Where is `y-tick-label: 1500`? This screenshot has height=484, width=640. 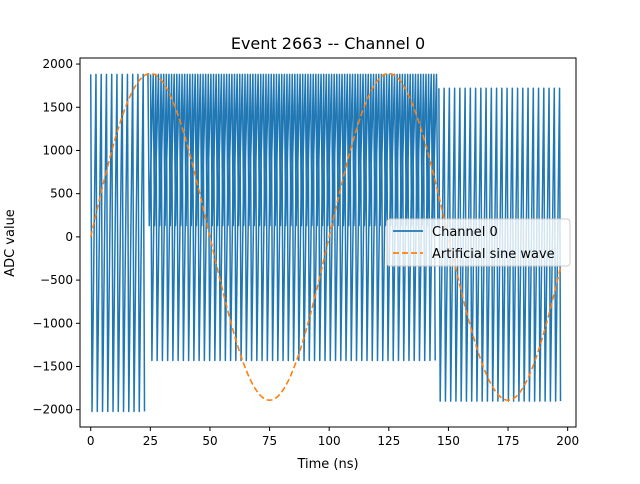
y-tick-label: 1500 is located at coordinates (57, 107).